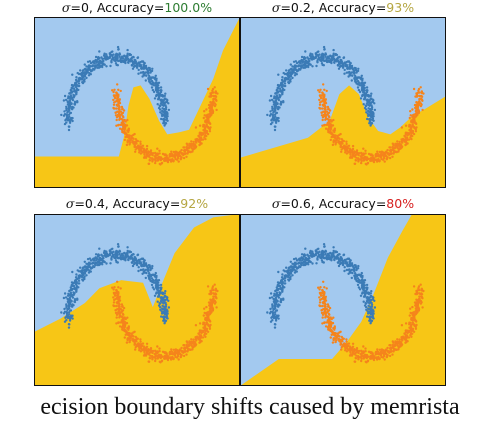  I want to click on accuracy-prefix: , Accuracy=, so click(348, 203).